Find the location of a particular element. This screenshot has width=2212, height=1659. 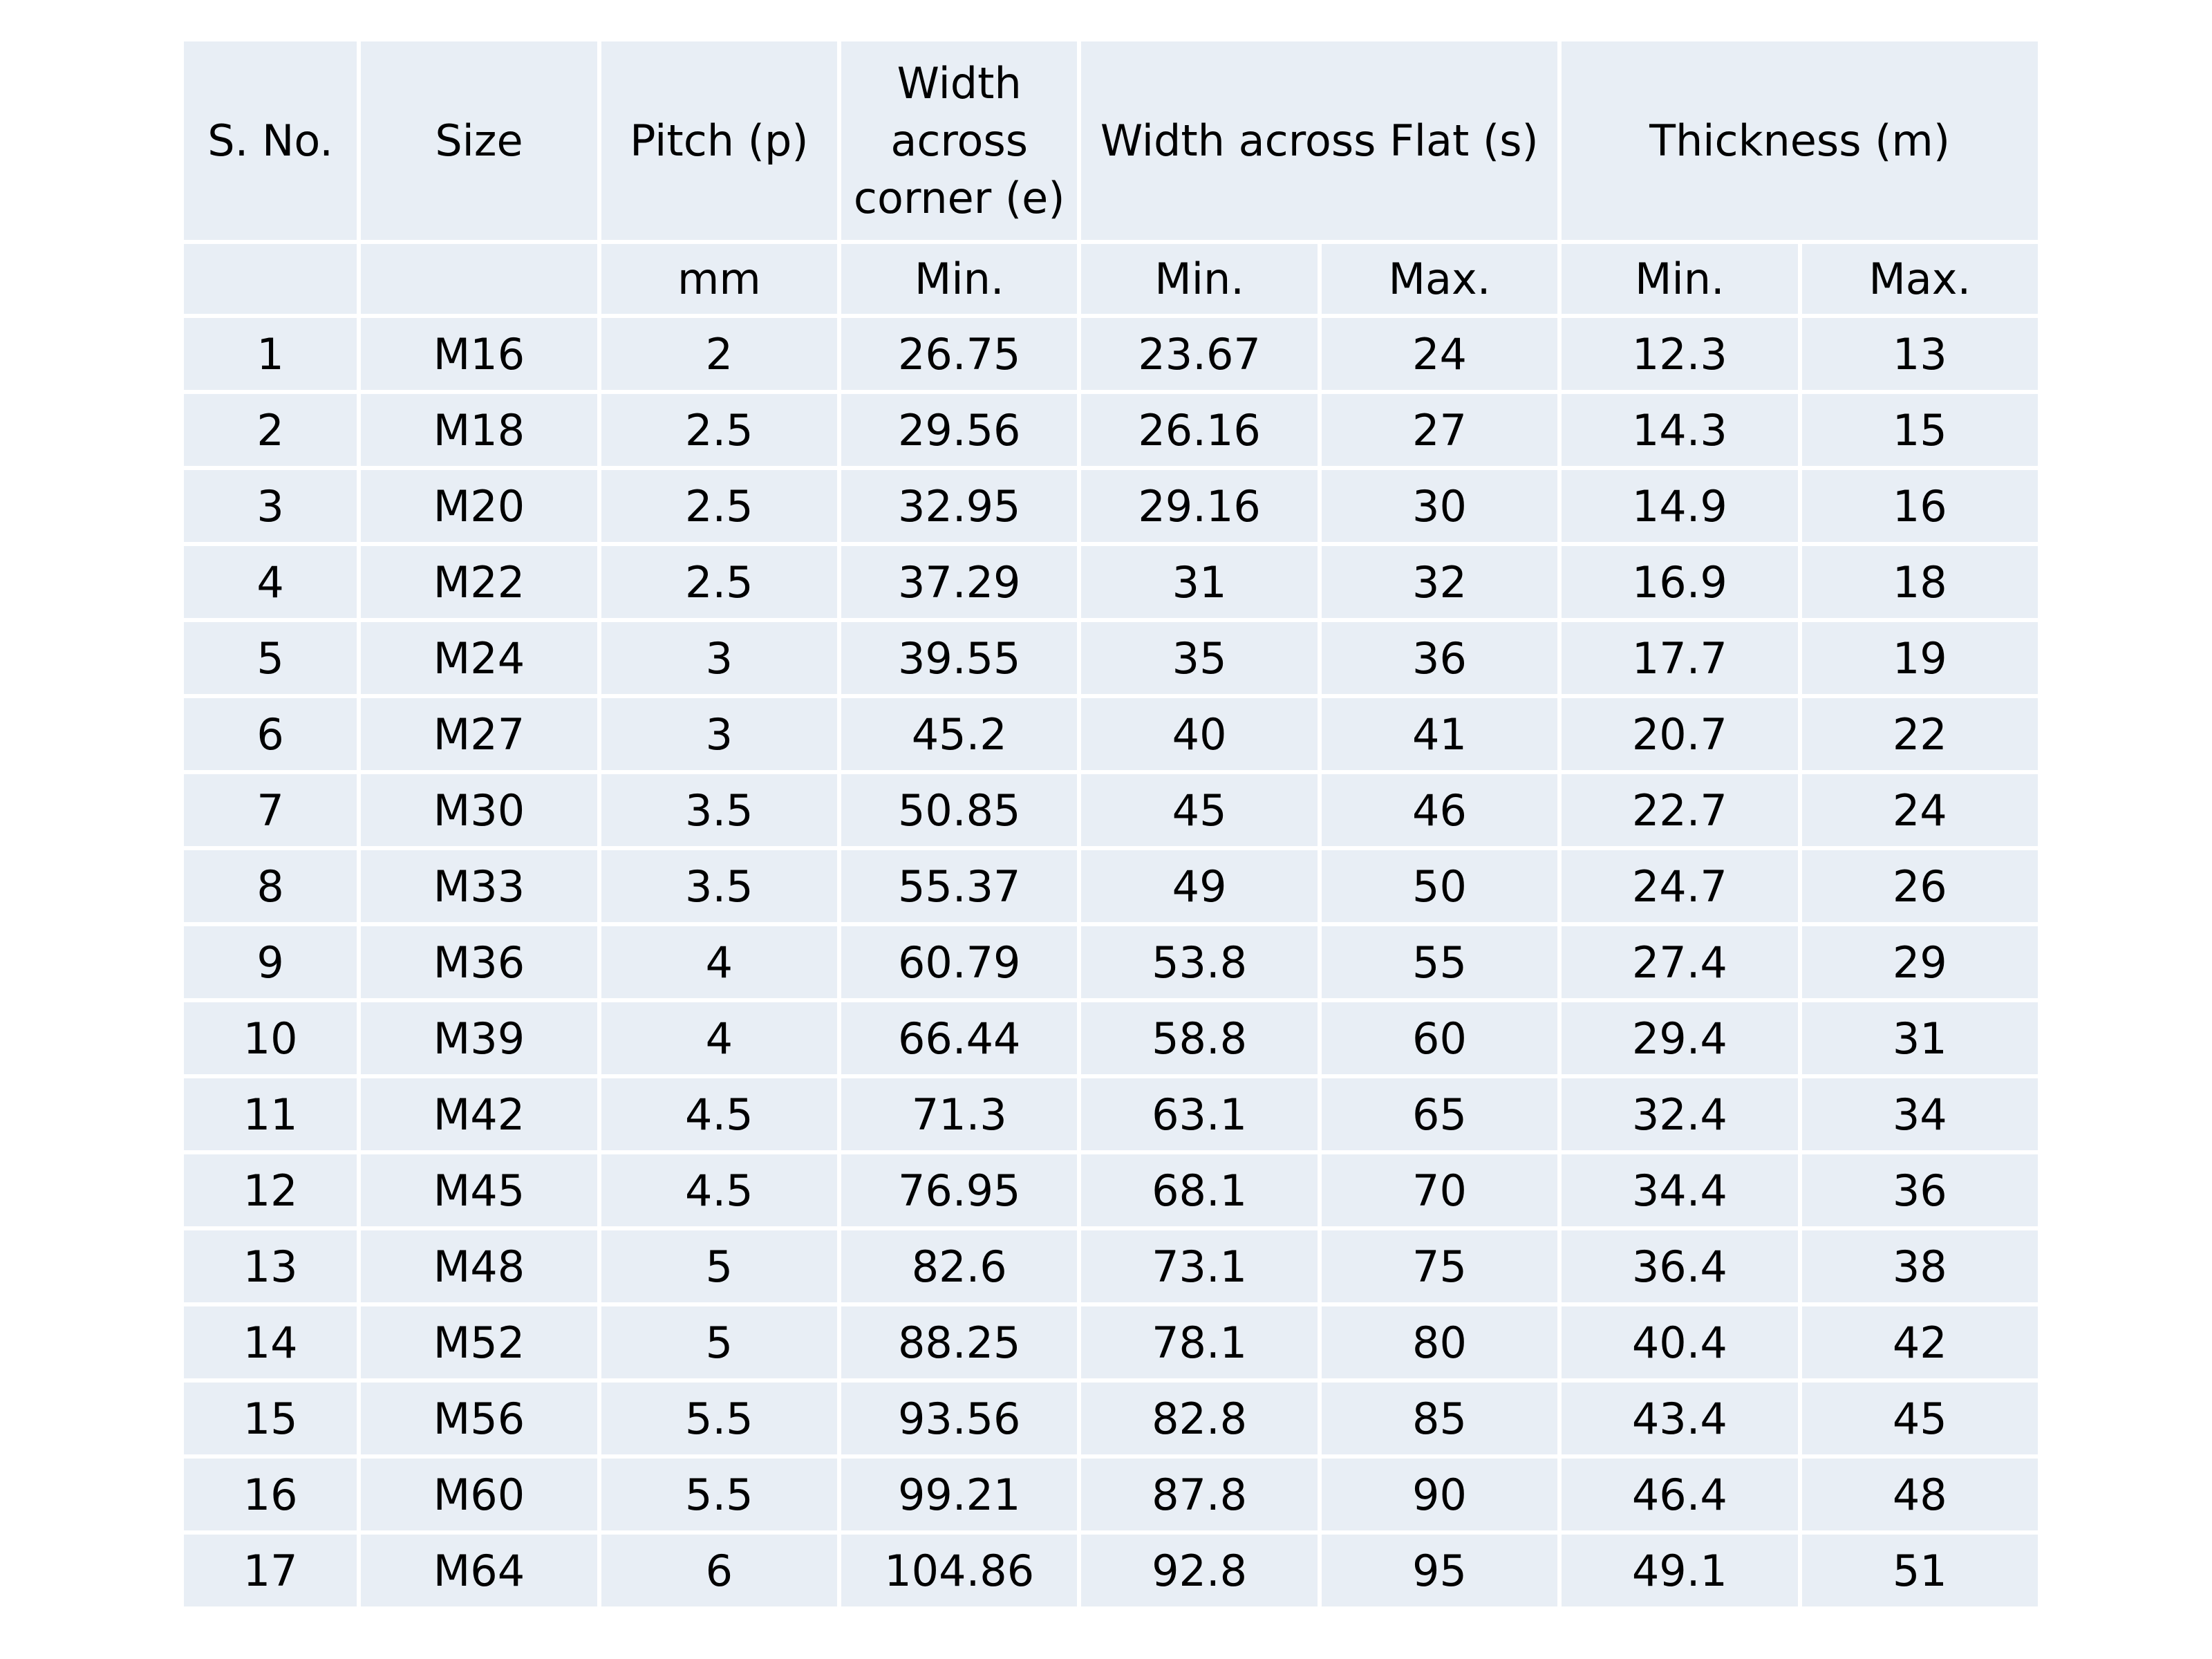

subheader-width-flat-max: Max. is located at coordinates (1440, 279).